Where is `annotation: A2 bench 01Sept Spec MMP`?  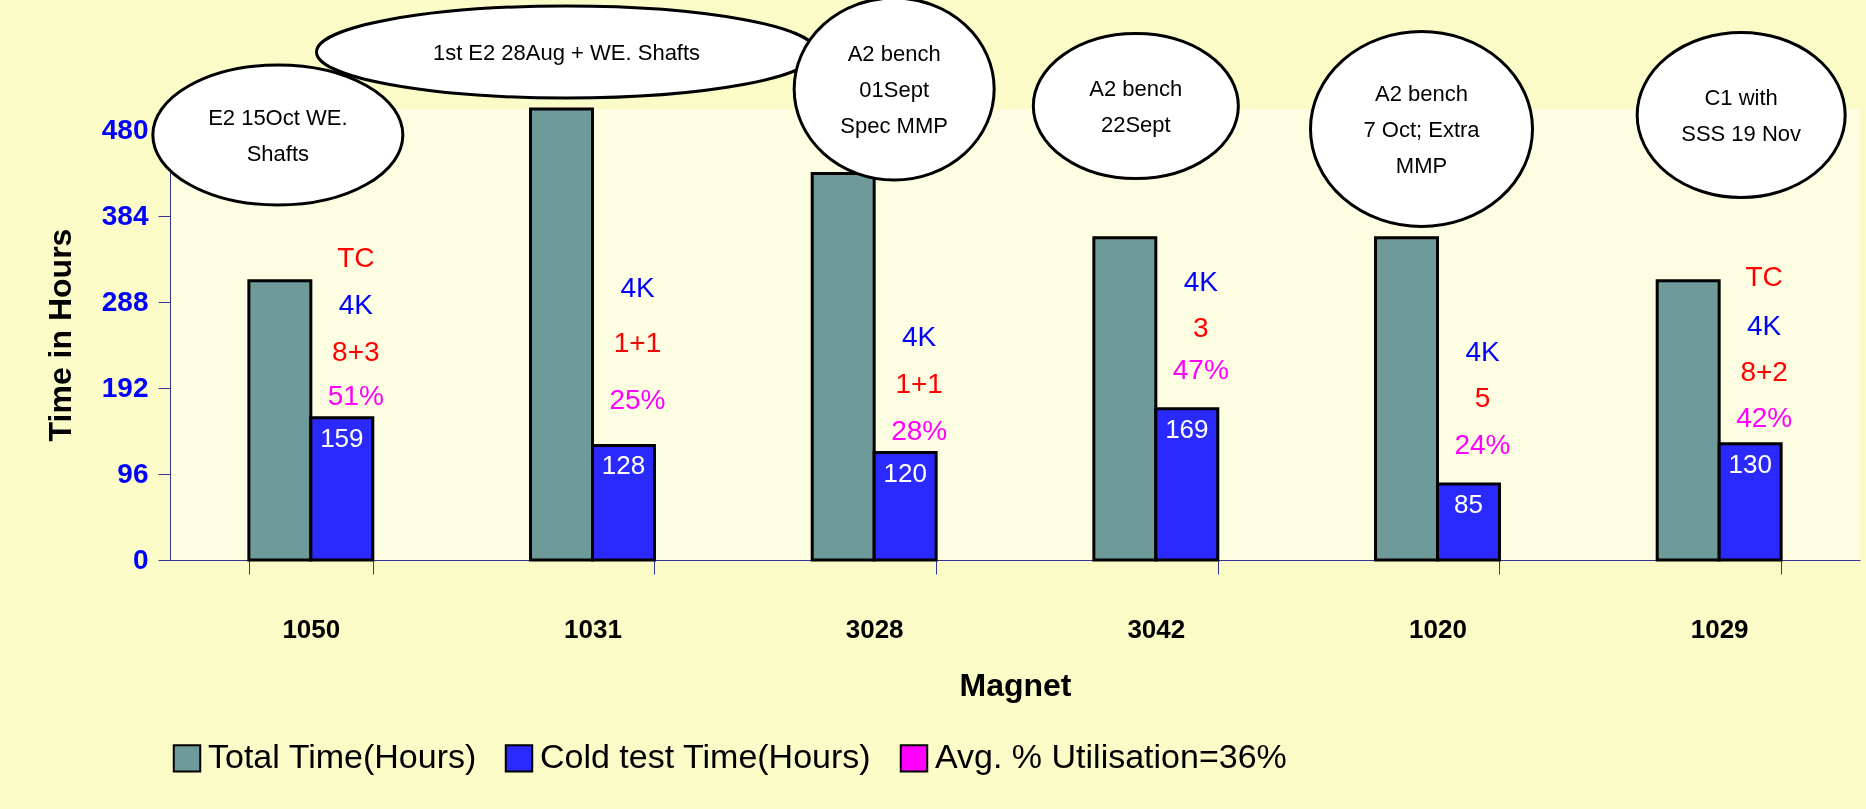
annotation: A2 bench 01Sept Spec MMP is located at coordinates (894, 89).